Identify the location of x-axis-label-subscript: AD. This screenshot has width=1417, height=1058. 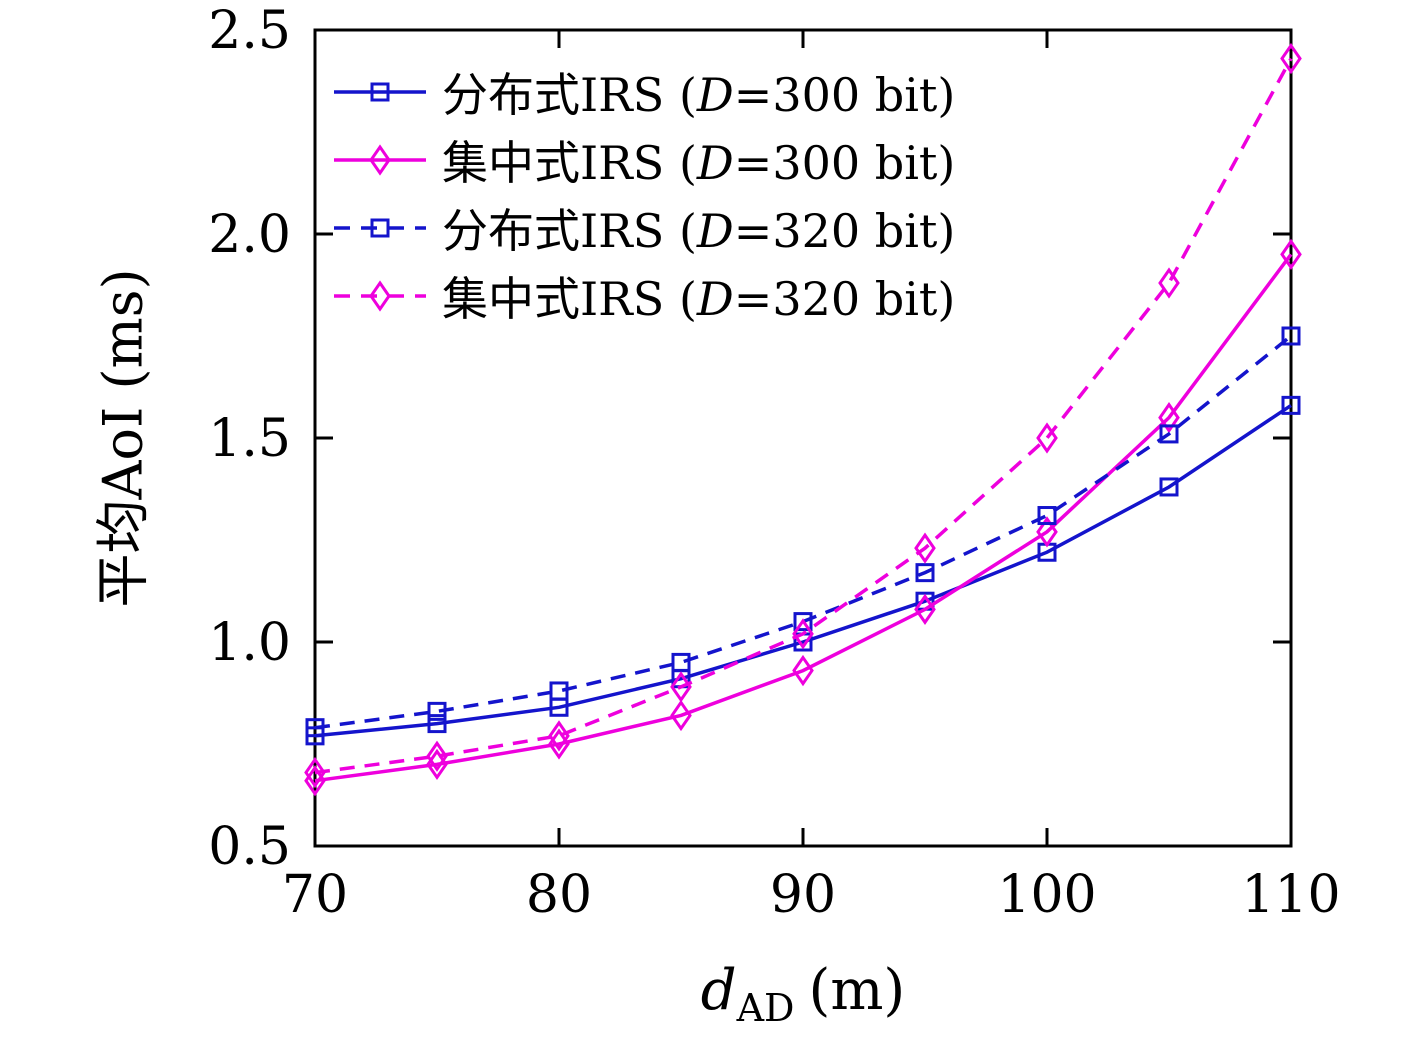
(765, 1008).